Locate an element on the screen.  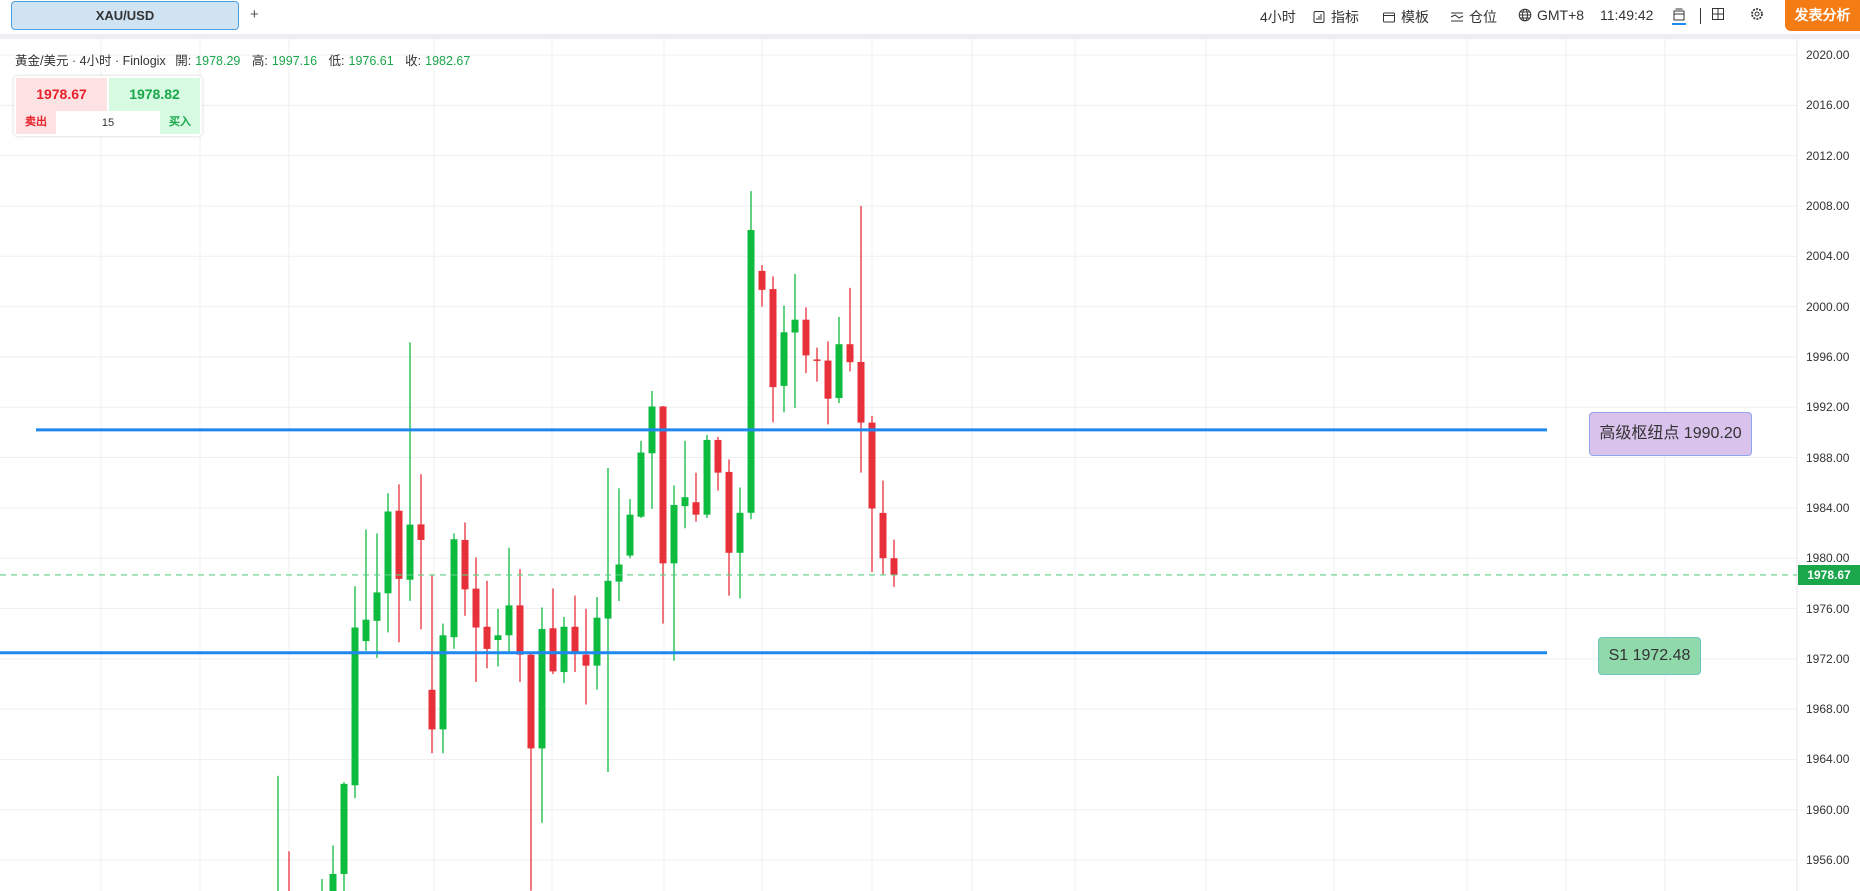
templates-label: 模板 is located at coordinates (1415, 17).